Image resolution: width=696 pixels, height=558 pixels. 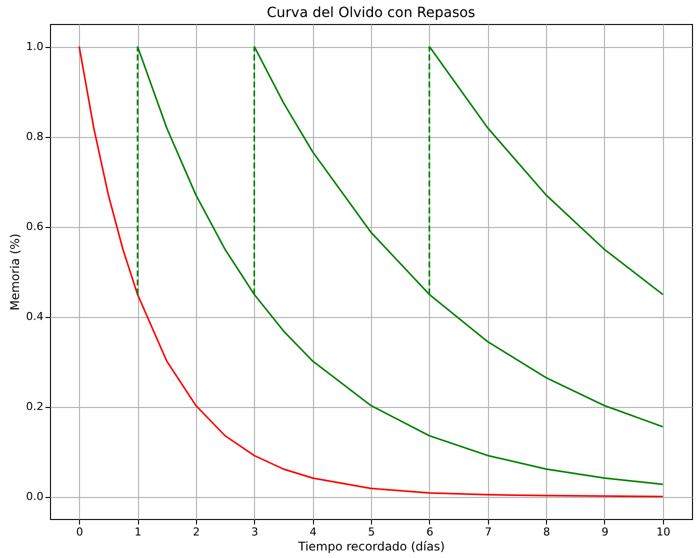 I want to click on x-tick-label: 1, so click(x=138, y=532).